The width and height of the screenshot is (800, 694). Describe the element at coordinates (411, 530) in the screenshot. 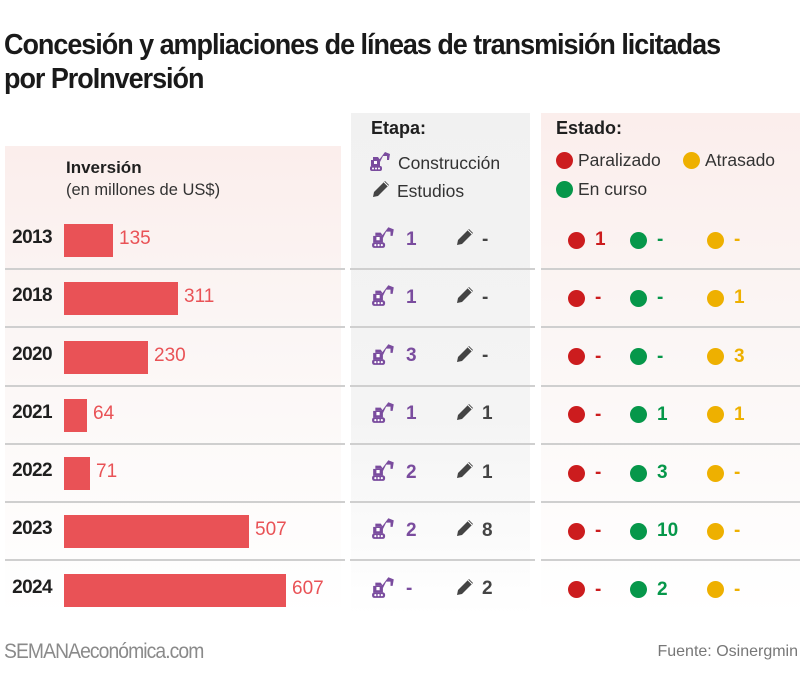

I see `construccion-count: 2` at that location.